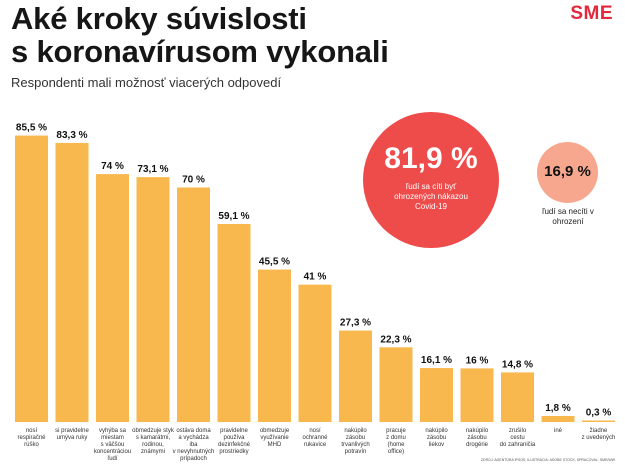  What do you see at coordinates (517, 364) in the screenshot?
I see `bar-value-label-12: 14,8 %` at bounding box center [517, 364].